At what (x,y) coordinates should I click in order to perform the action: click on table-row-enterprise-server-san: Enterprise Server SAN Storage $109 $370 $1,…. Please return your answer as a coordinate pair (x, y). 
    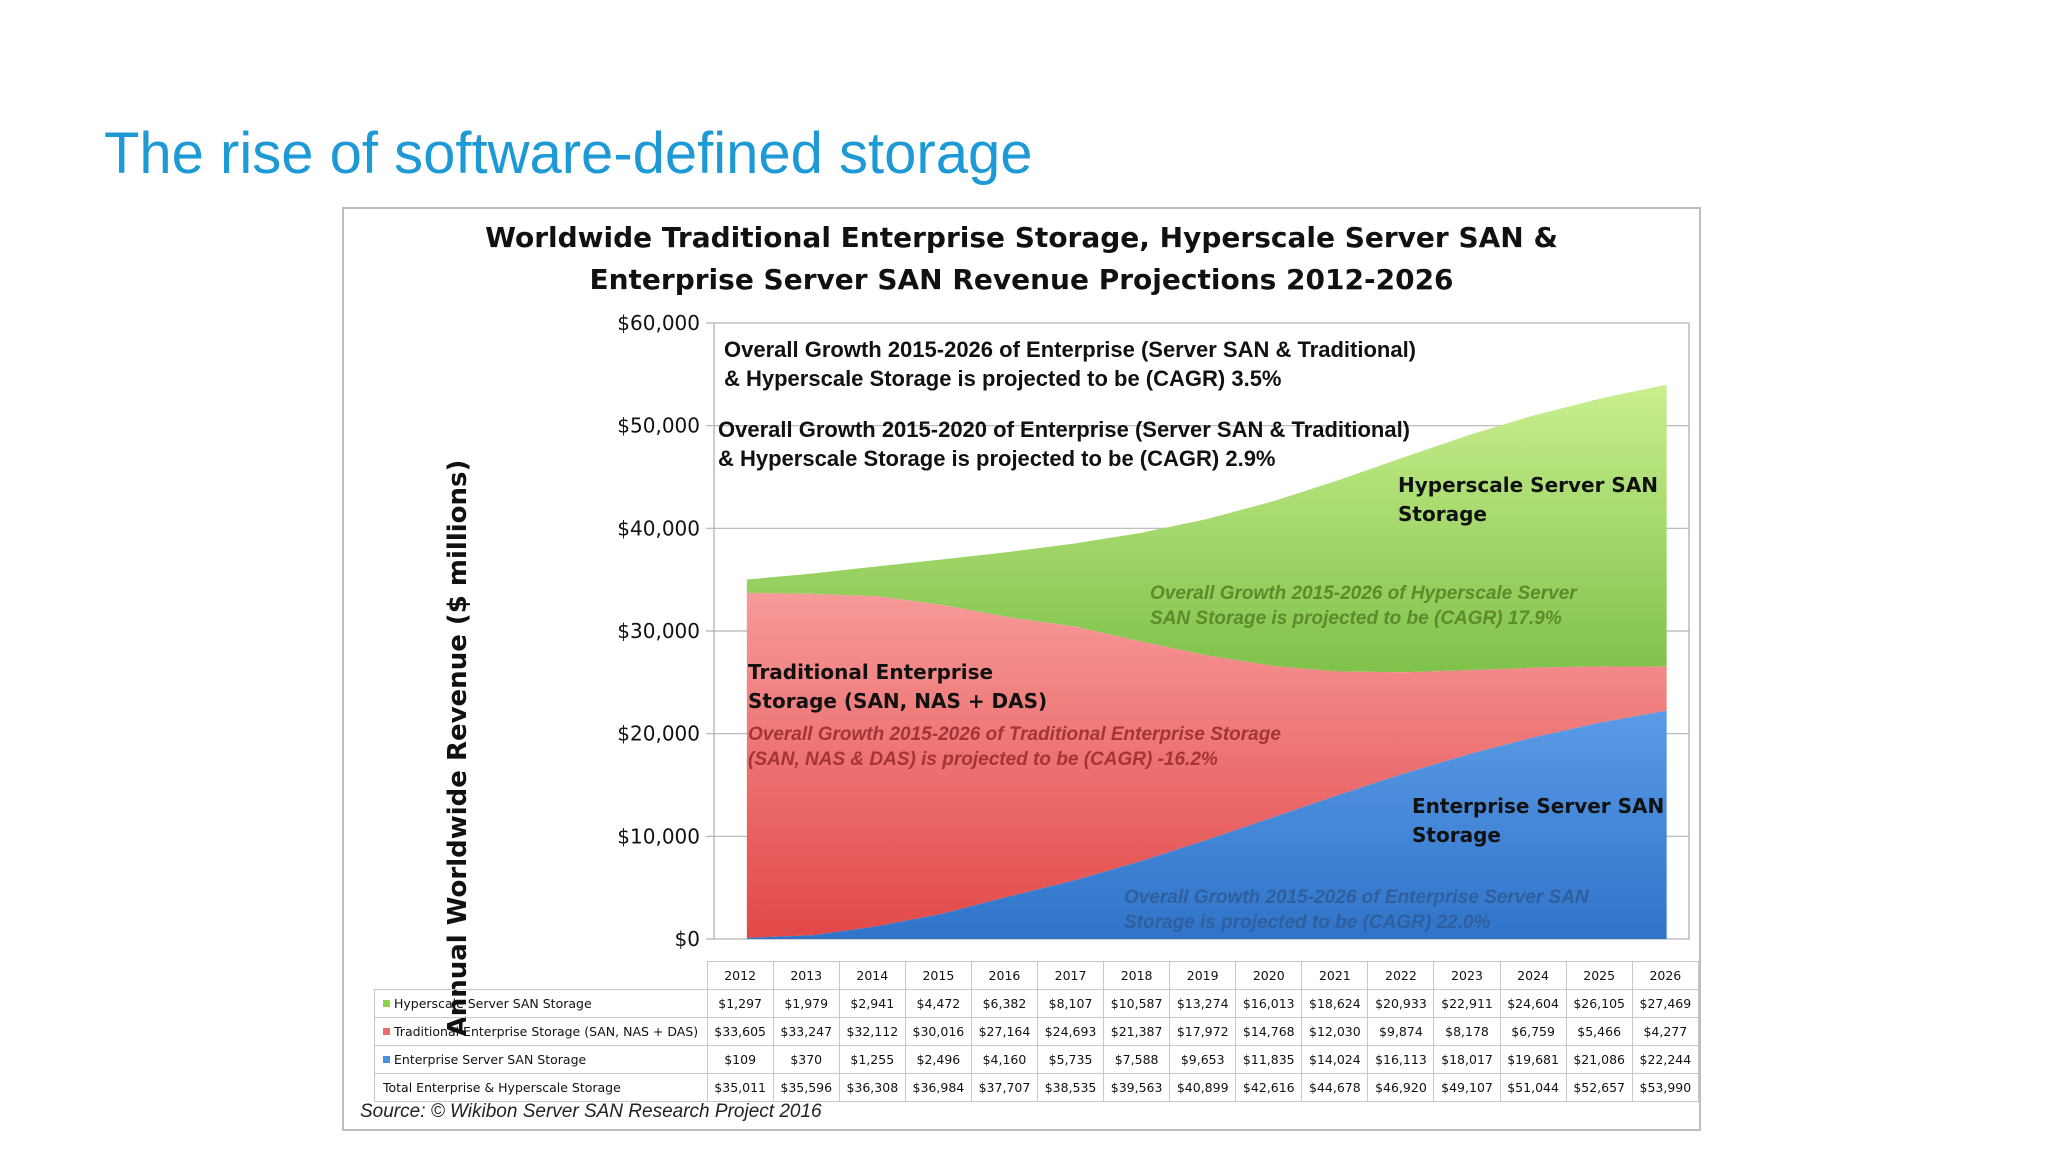
    Looking at the image, I should click on (1037, 1059).